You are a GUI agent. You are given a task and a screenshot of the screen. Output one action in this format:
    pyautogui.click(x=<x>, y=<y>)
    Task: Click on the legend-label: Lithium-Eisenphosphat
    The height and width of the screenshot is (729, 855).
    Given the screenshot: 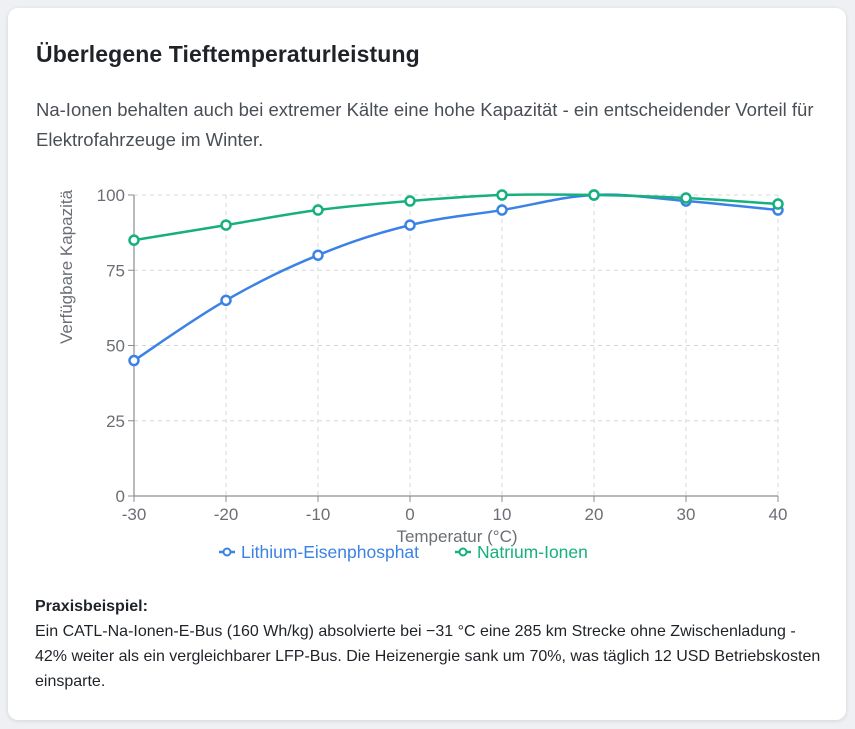 What is the action you would take?
    pyautogui.click(x=330, y=552)
    